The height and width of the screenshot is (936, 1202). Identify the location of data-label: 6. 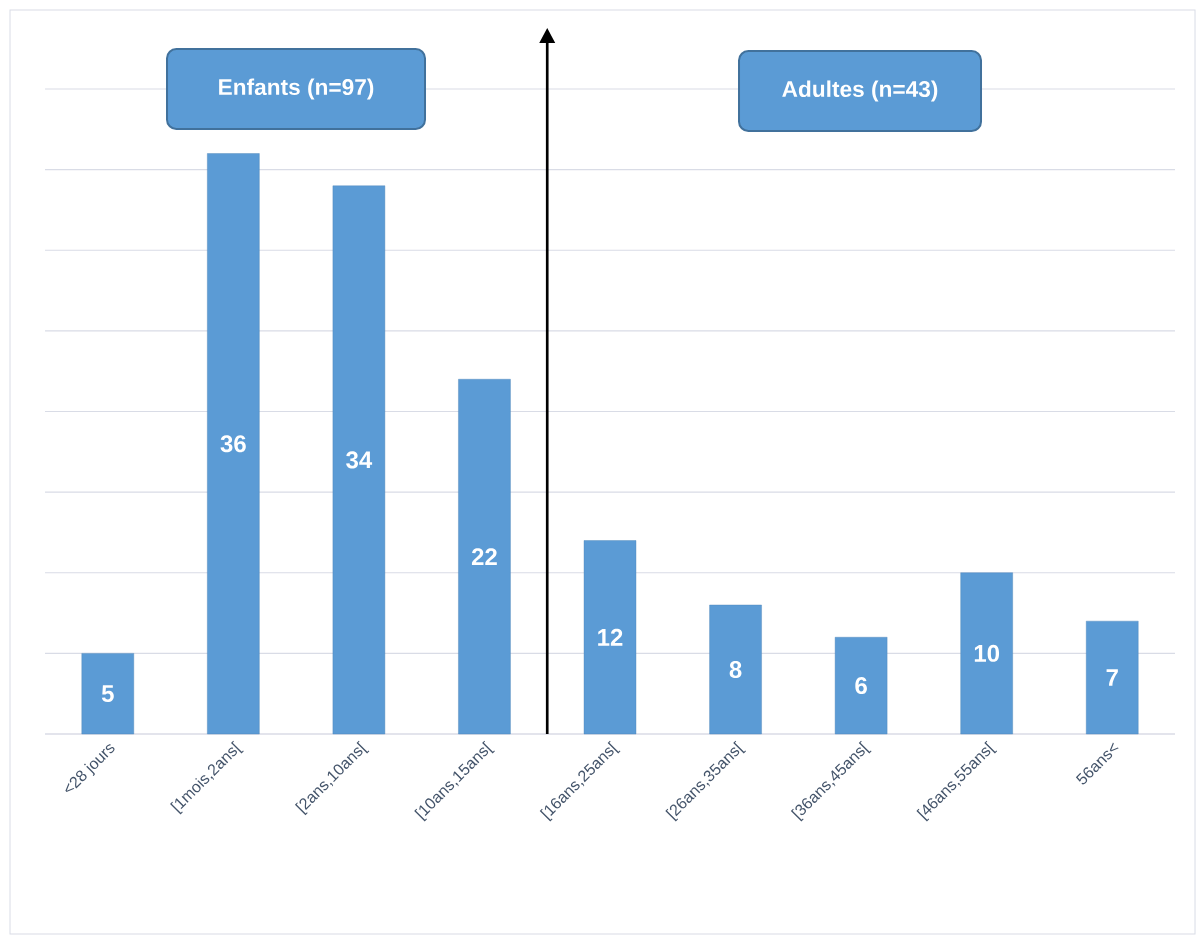
(861, 686).